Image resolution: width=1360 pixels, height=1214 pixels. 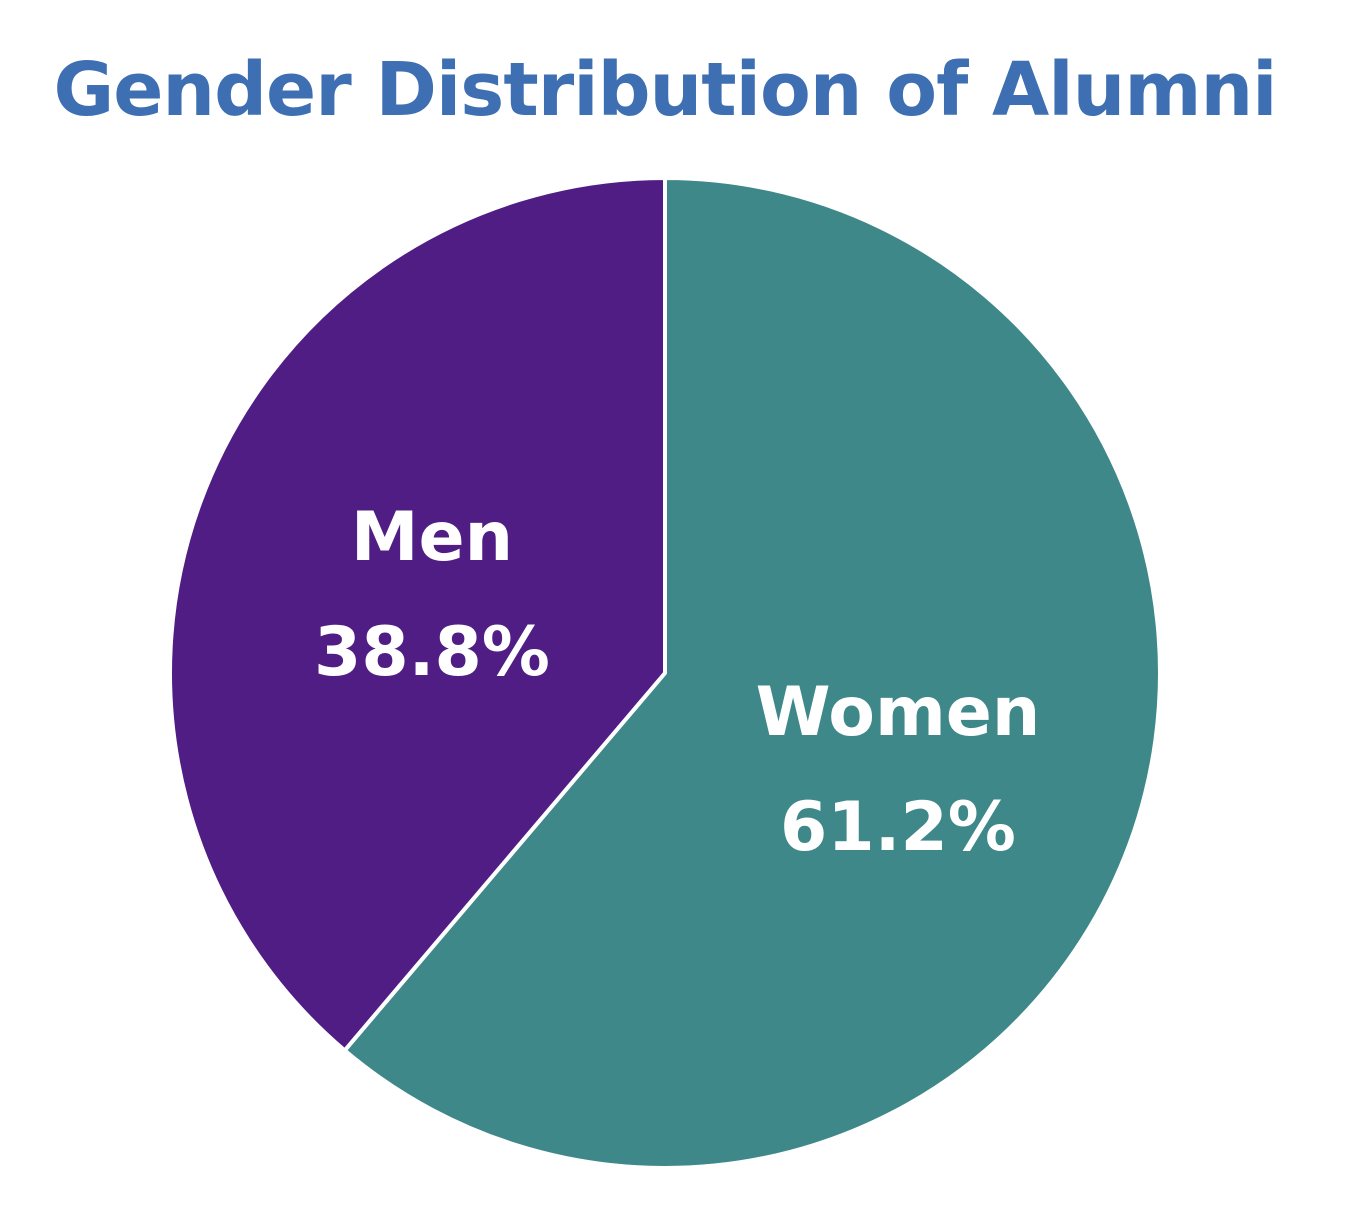 I want to click on slice-value-label: 61.2%, so click(x=898, y=827).